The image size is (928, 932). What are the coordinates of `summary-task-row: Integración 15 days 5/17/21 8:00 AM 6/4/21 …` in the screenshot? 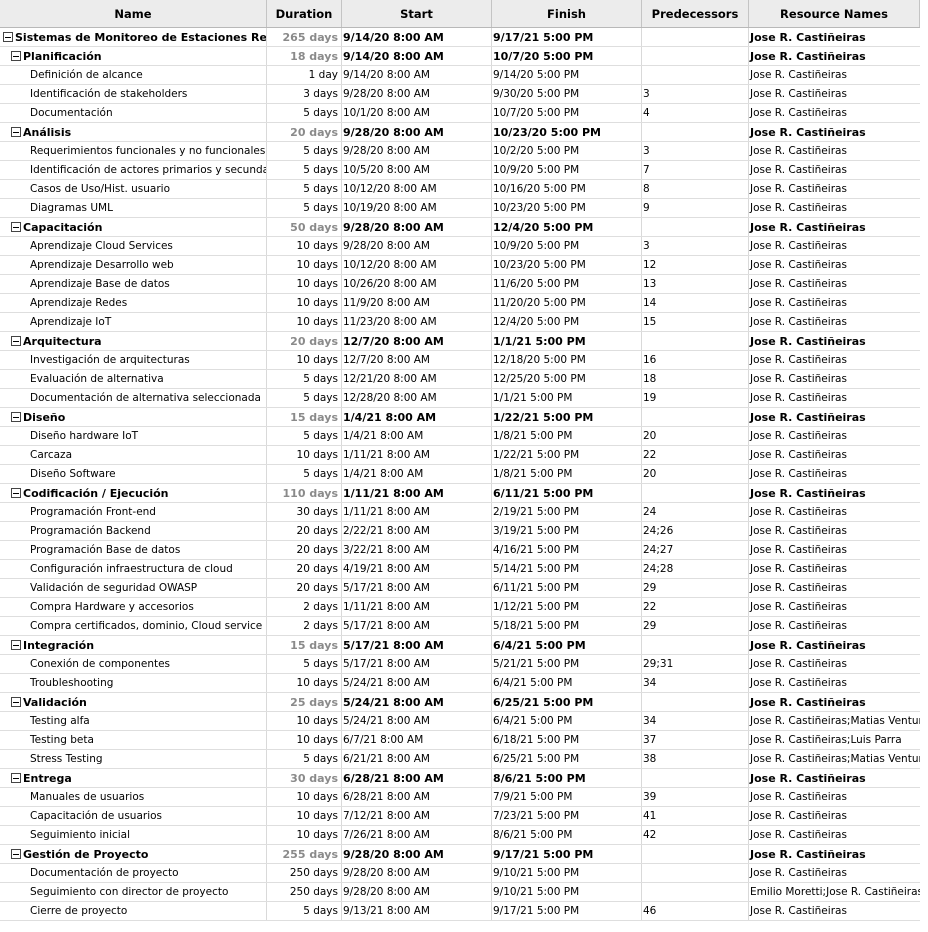 It's located at (460, 645).